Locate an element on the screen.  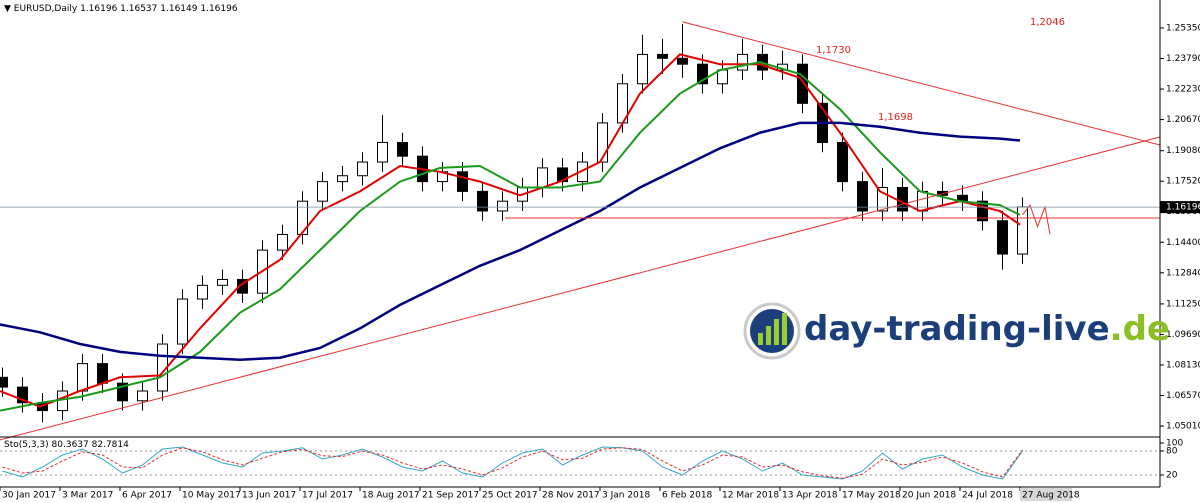
x-tick-label: 13 Apr 2018 is located at coordinates (810, 496).